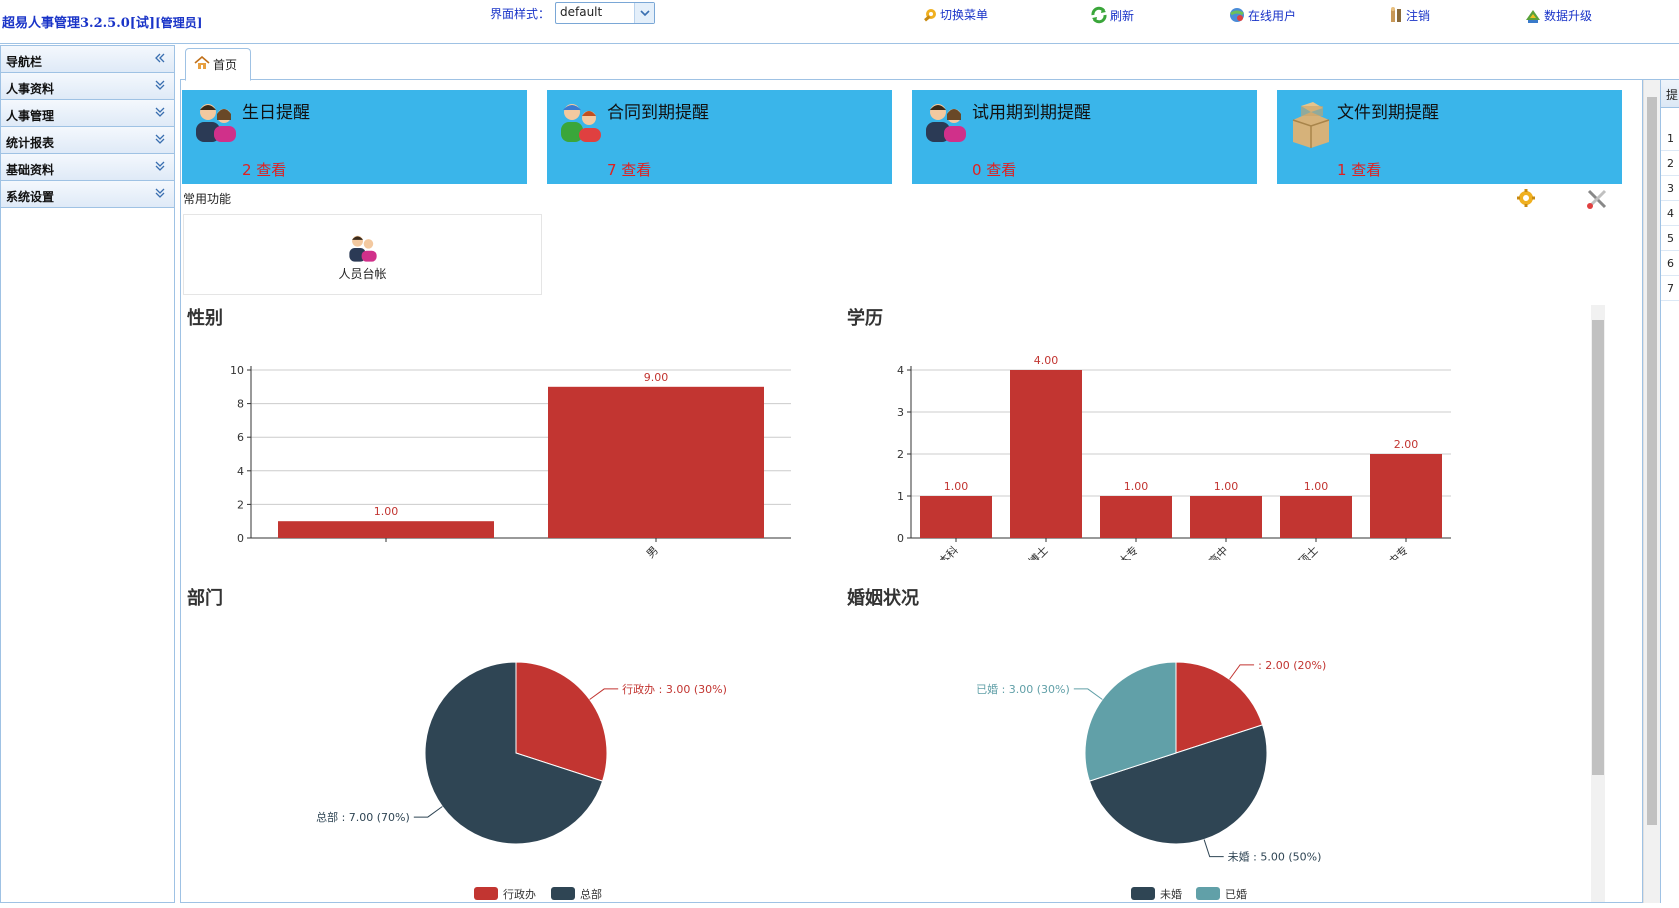 This screenshot has height=908, width=1679. What do you see at coordinates (79, 23) in the screenshot?
I see `app-title-text: 超易人事管理3.2.5.0[试]` at bounding box center [79, 23].